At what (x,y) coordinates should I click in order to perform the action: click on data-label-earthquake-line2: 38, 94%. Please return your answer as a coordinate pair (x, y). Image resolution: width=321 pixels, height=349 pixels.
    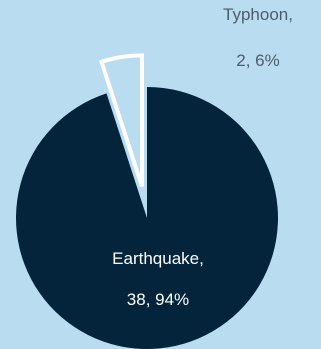
    Looking at the image, I should click on (158, 299).